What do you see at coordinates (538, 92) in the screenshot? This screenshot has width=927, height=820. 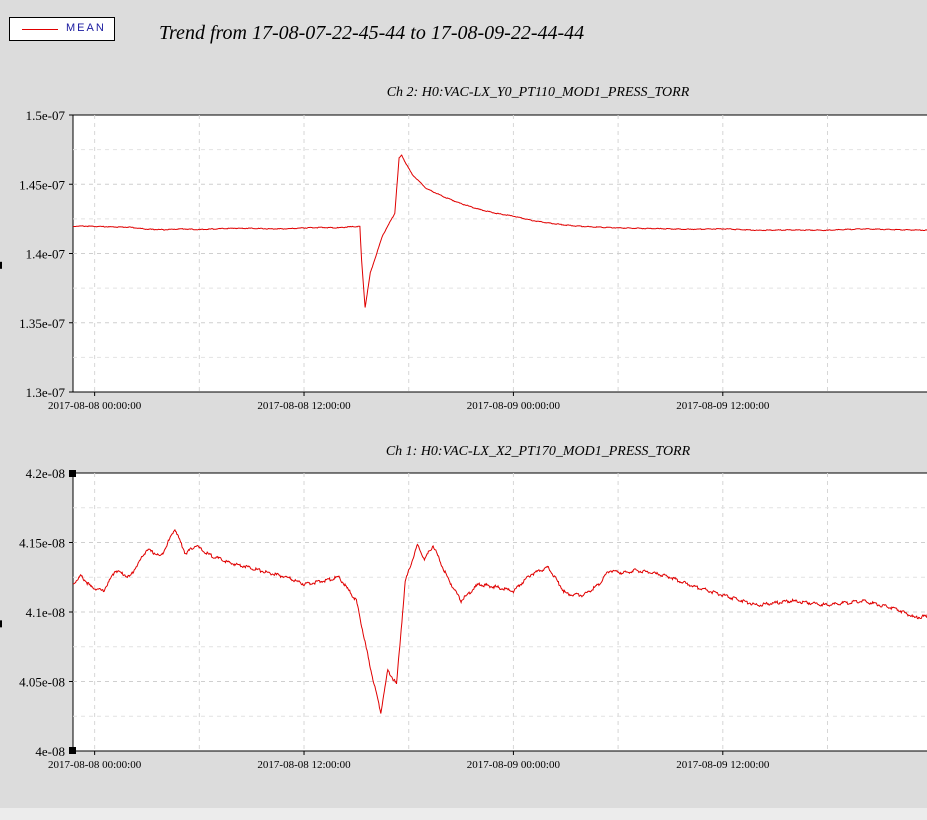 I see `chart1-title: Ch 2: H0:VAC-LX_Y0_PT110_MOD1_PRESS_TORR` at bounding box center [538, 92].